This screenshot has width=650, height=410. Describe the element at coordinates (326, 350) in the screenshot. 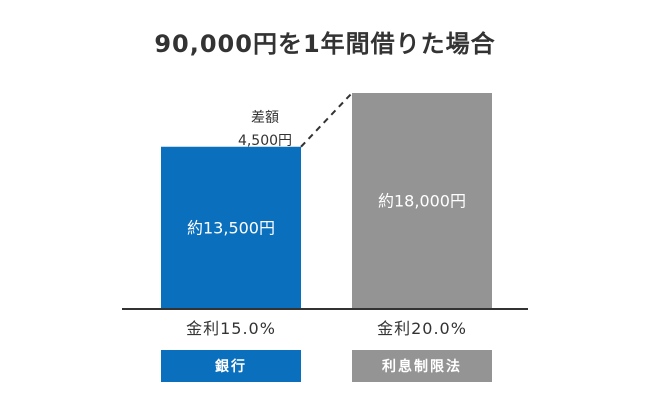

I see `labels-layer: 金利15.0% 銀行 金利20.0% 利息制限法` at that location.